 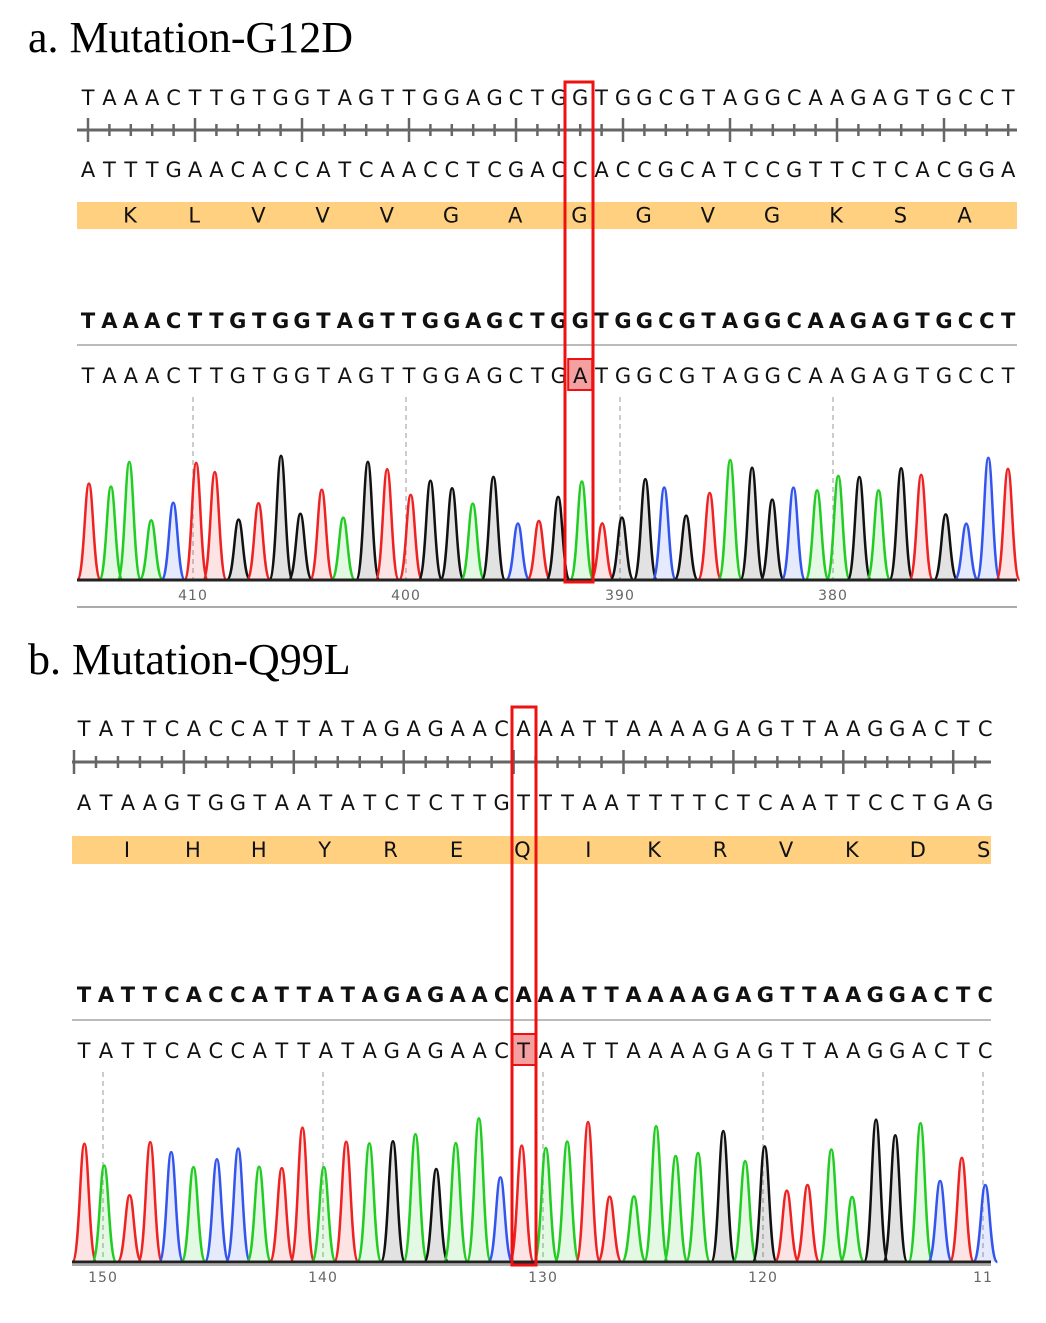 What do you see at coordinates (193, 596) in the screenshot?
I see `position-label: 410` at bounding box center [193, 596].